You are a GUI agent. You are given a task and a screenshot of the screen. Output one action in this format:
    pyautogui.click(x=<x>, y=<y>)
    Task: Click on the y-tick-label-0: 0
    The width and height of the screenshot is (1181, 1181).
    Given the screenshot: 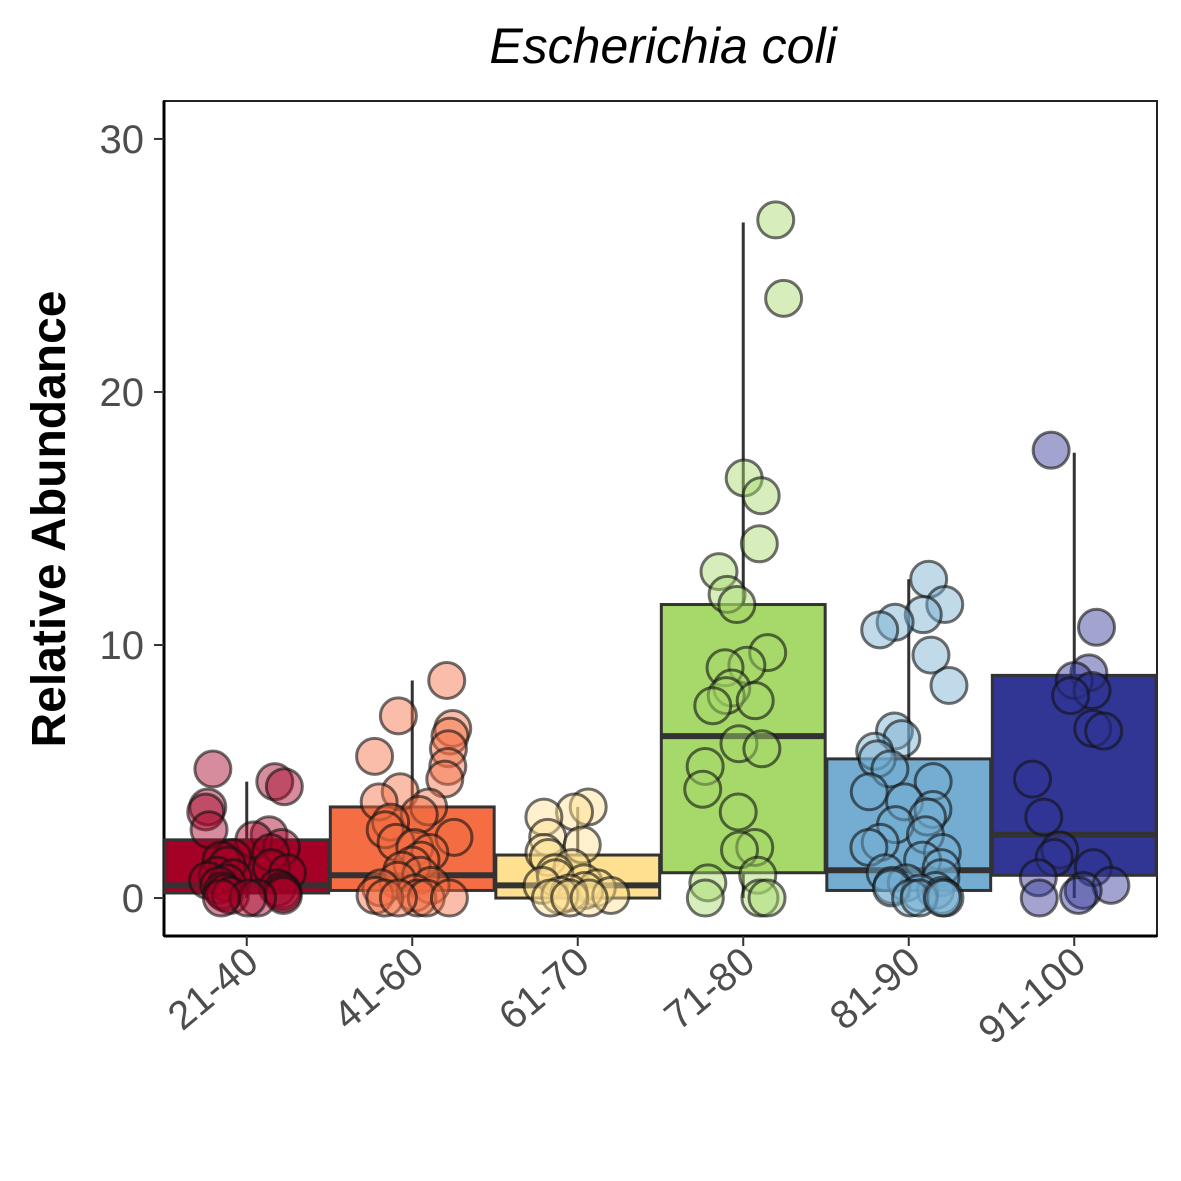 What is the action you would take?
    pyautogui.click(x=133, y=899)
    